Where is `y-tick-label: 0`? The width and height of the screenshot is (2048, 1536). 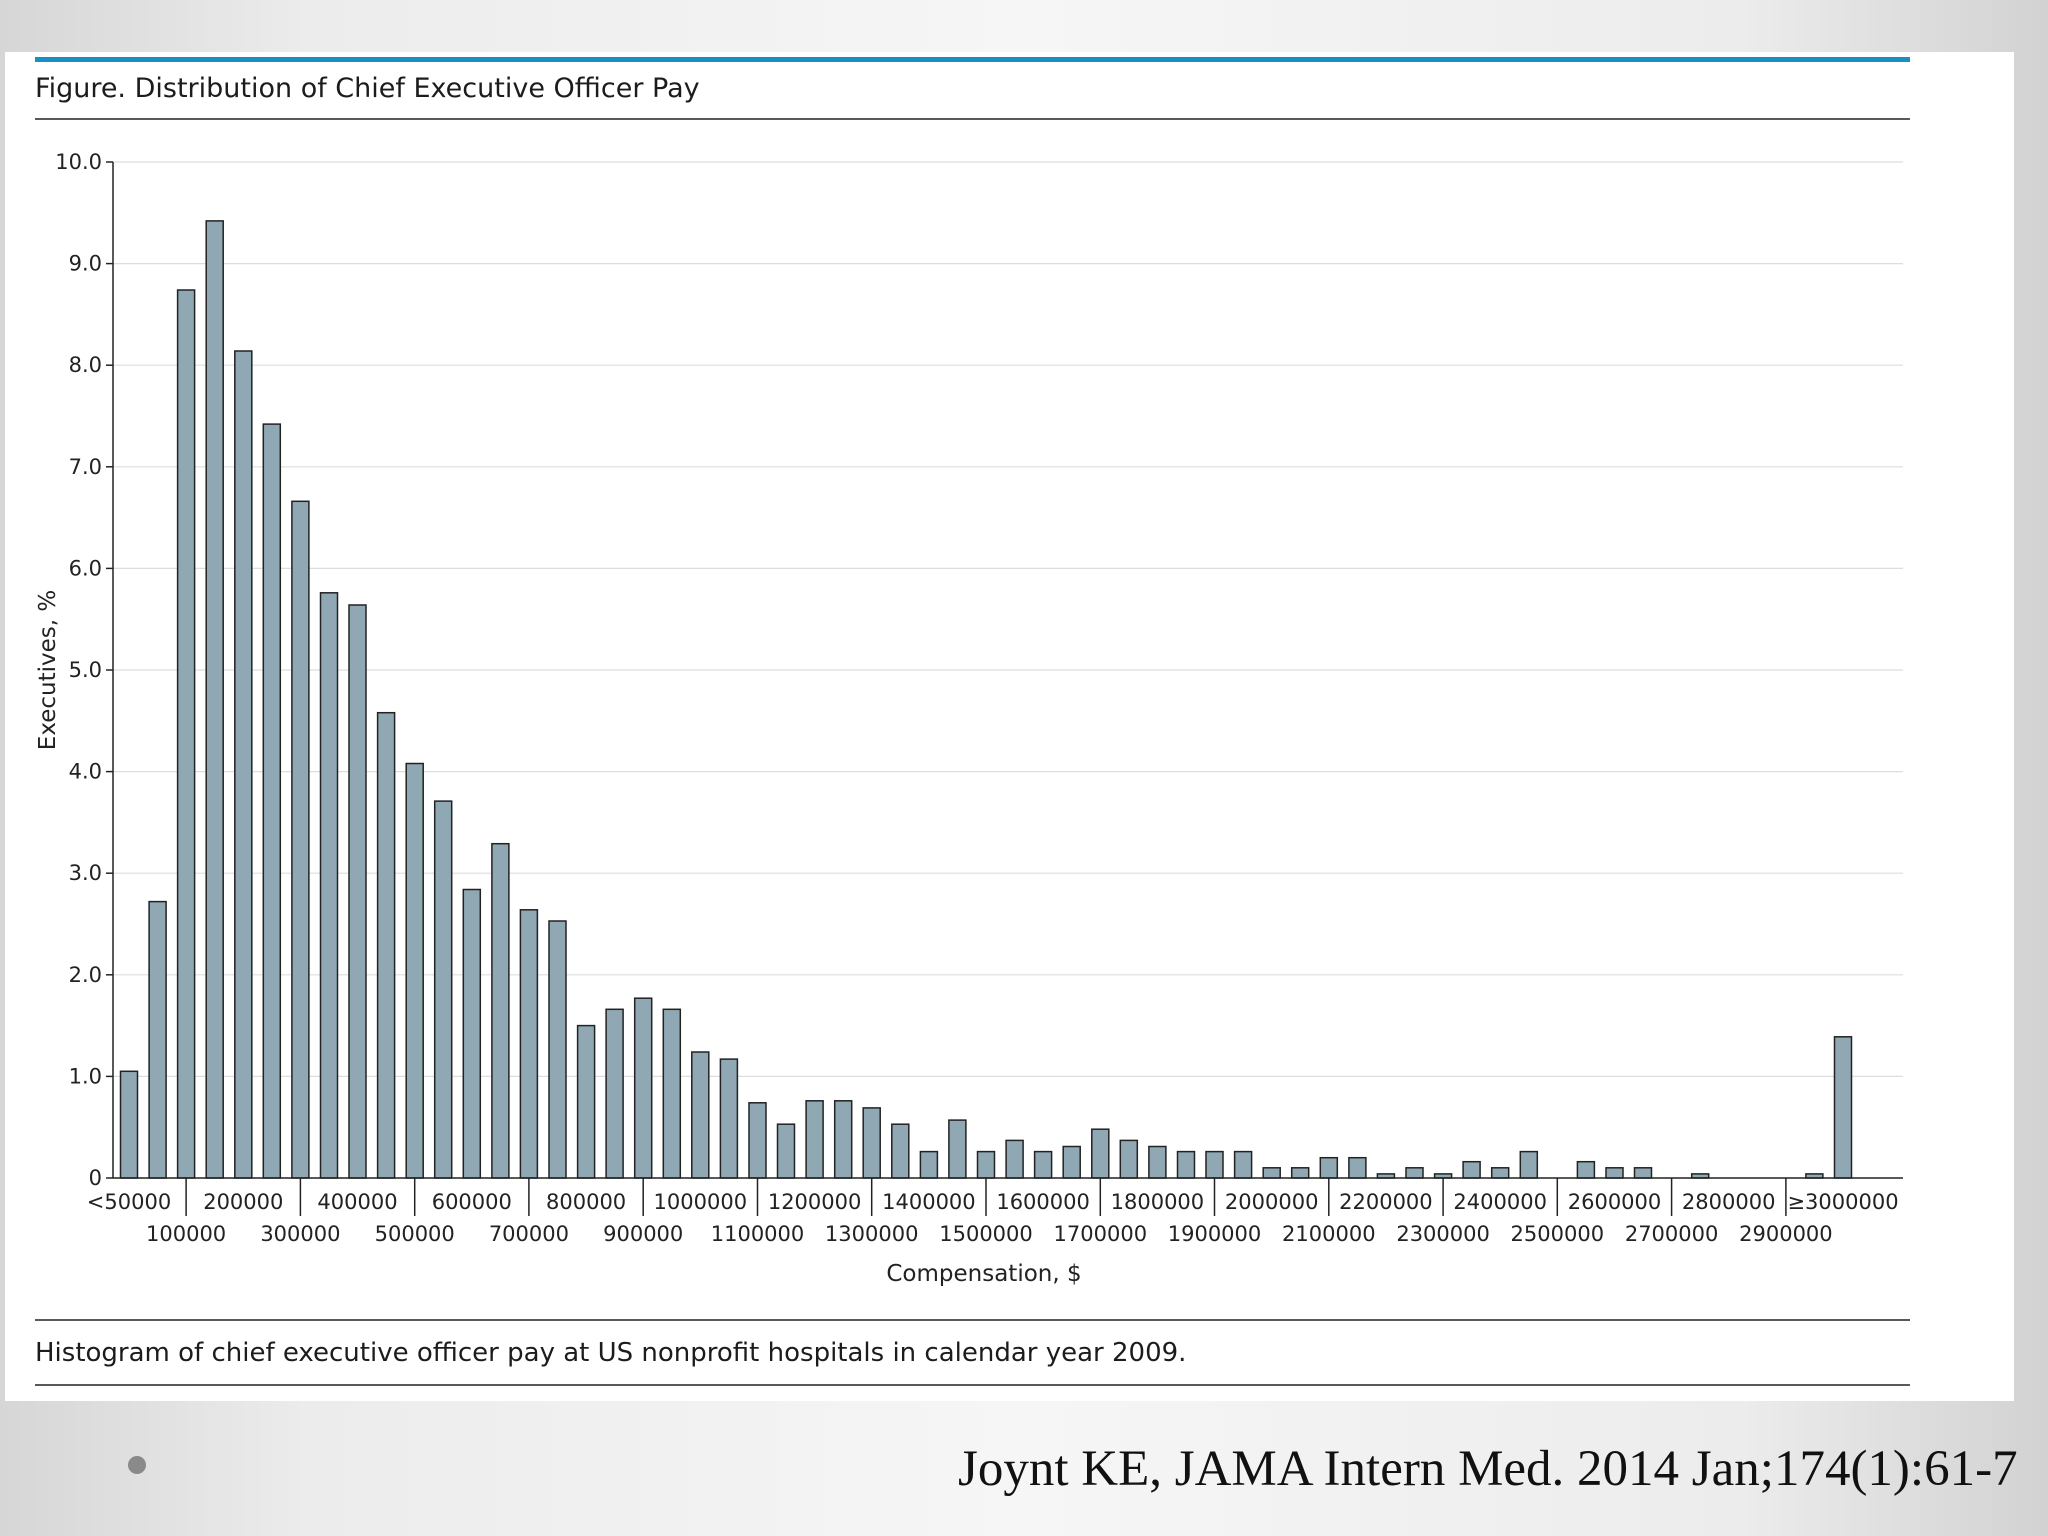 y-tick-label: 0 is located at coordinates (95, 1178).